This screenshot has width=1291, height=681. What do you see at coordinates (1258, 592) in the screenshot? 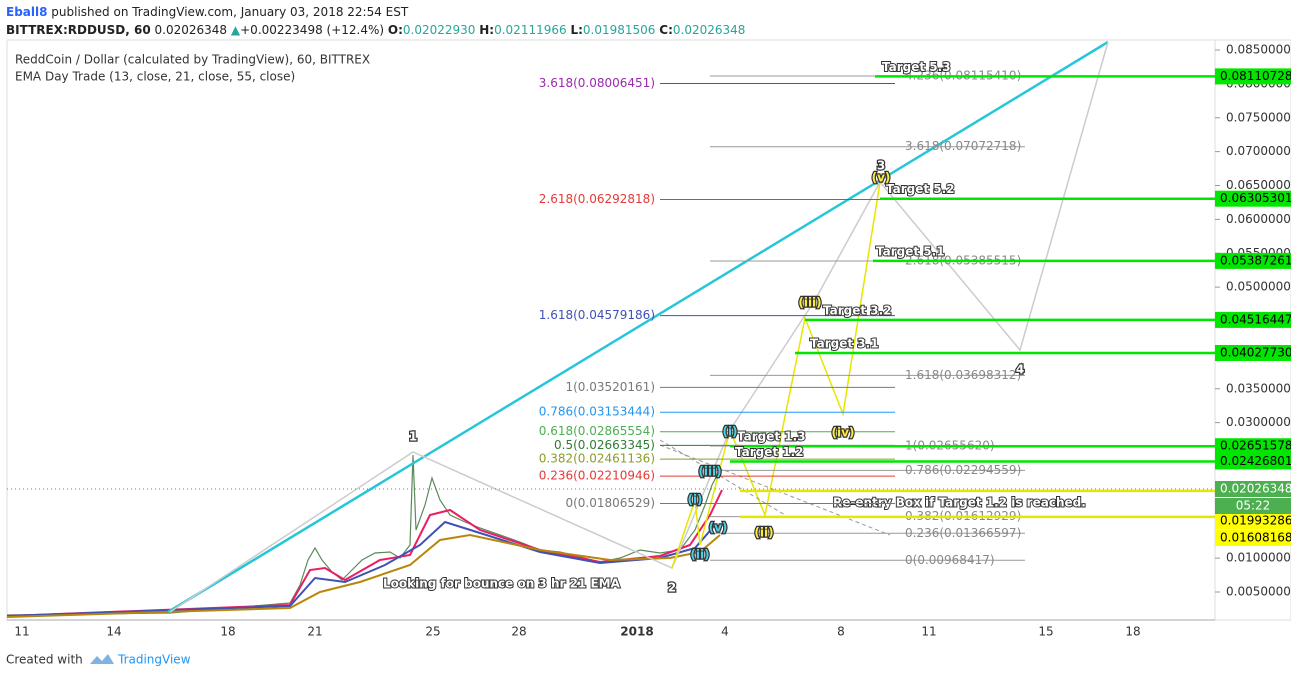
I see `y-tick-label: 0.00500000` at bounding box center [1258, 592].